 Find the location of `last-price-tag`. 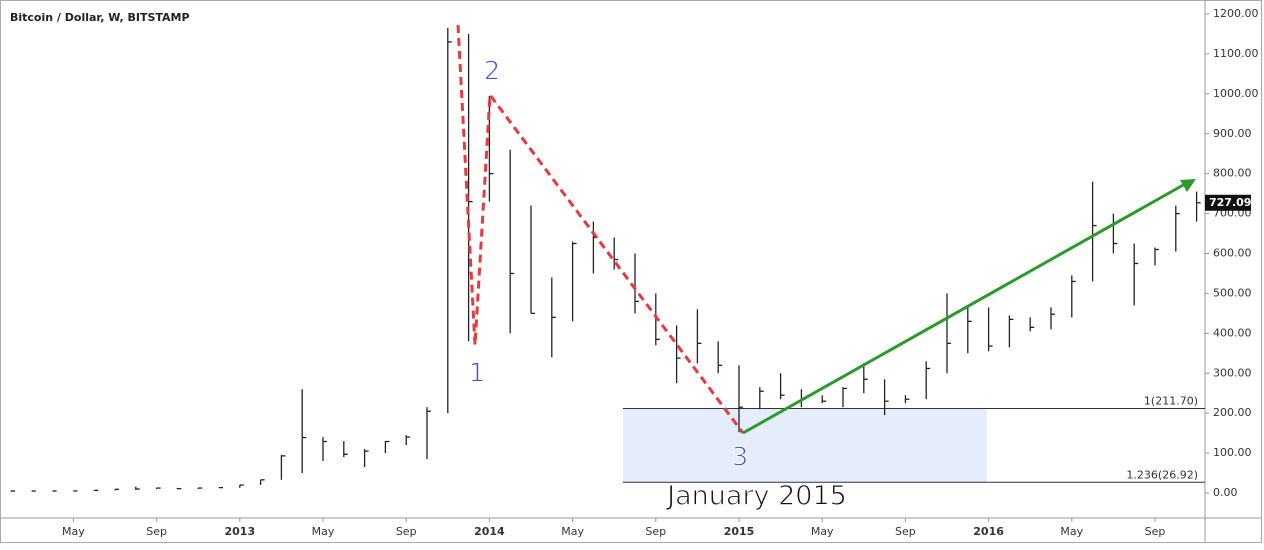

last-price-tag is located at coordinates (1228, 202).